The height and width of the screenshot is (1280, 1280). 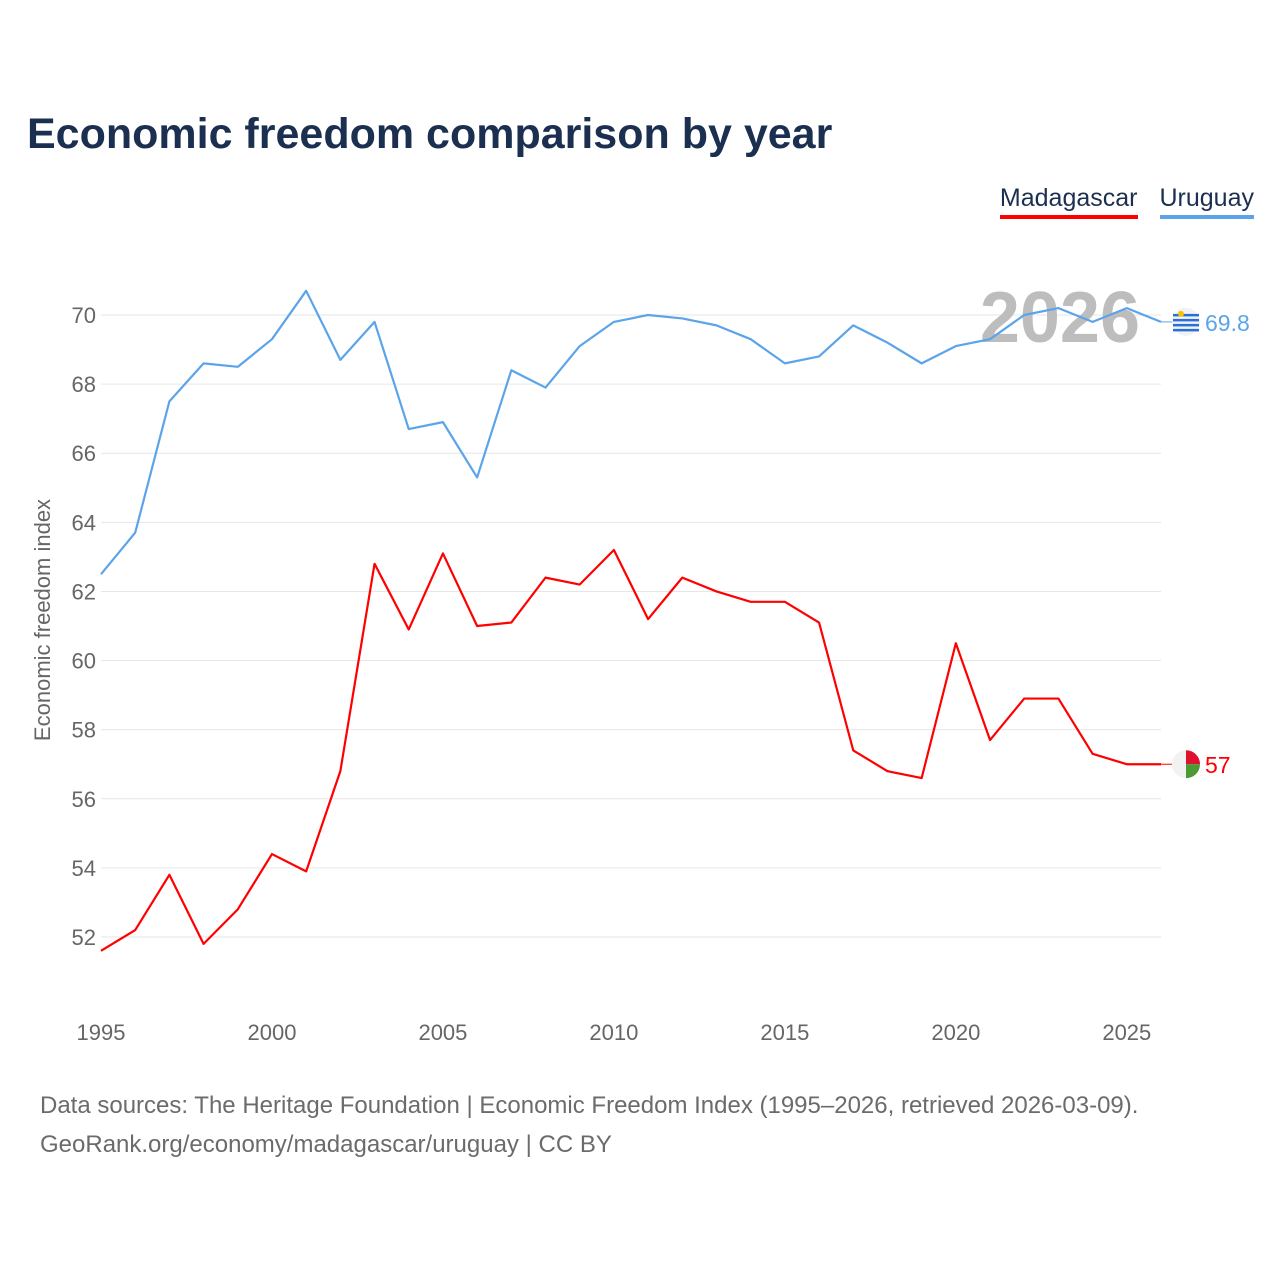 I want to click on flag-sun, so click(x=1181, y=313).